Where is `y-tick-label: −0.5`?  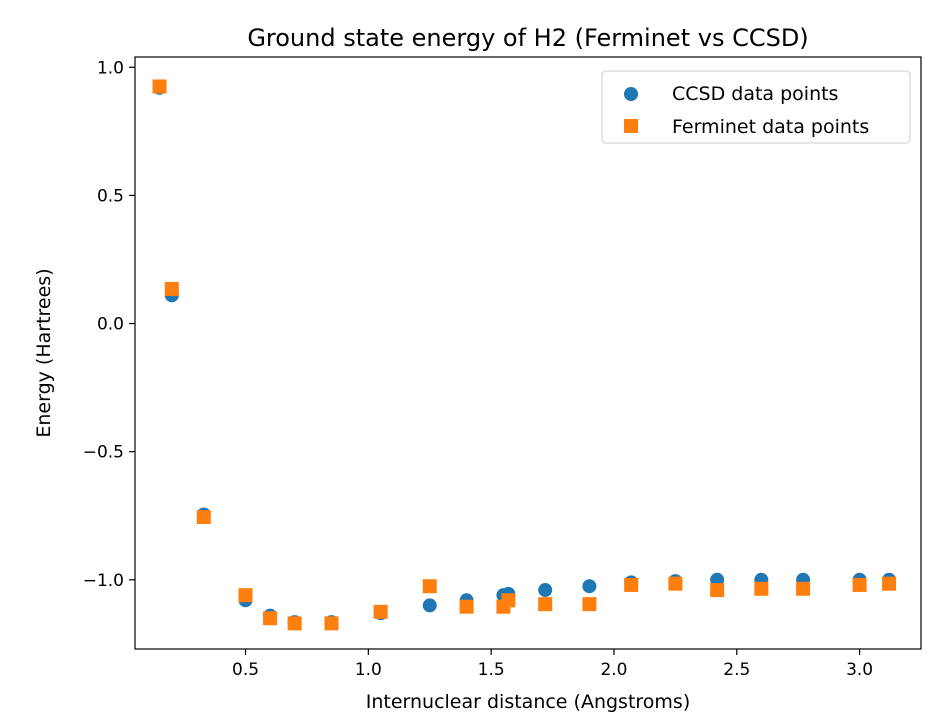
y-tick-label: −0.5 is located at coordinates (103, 453).